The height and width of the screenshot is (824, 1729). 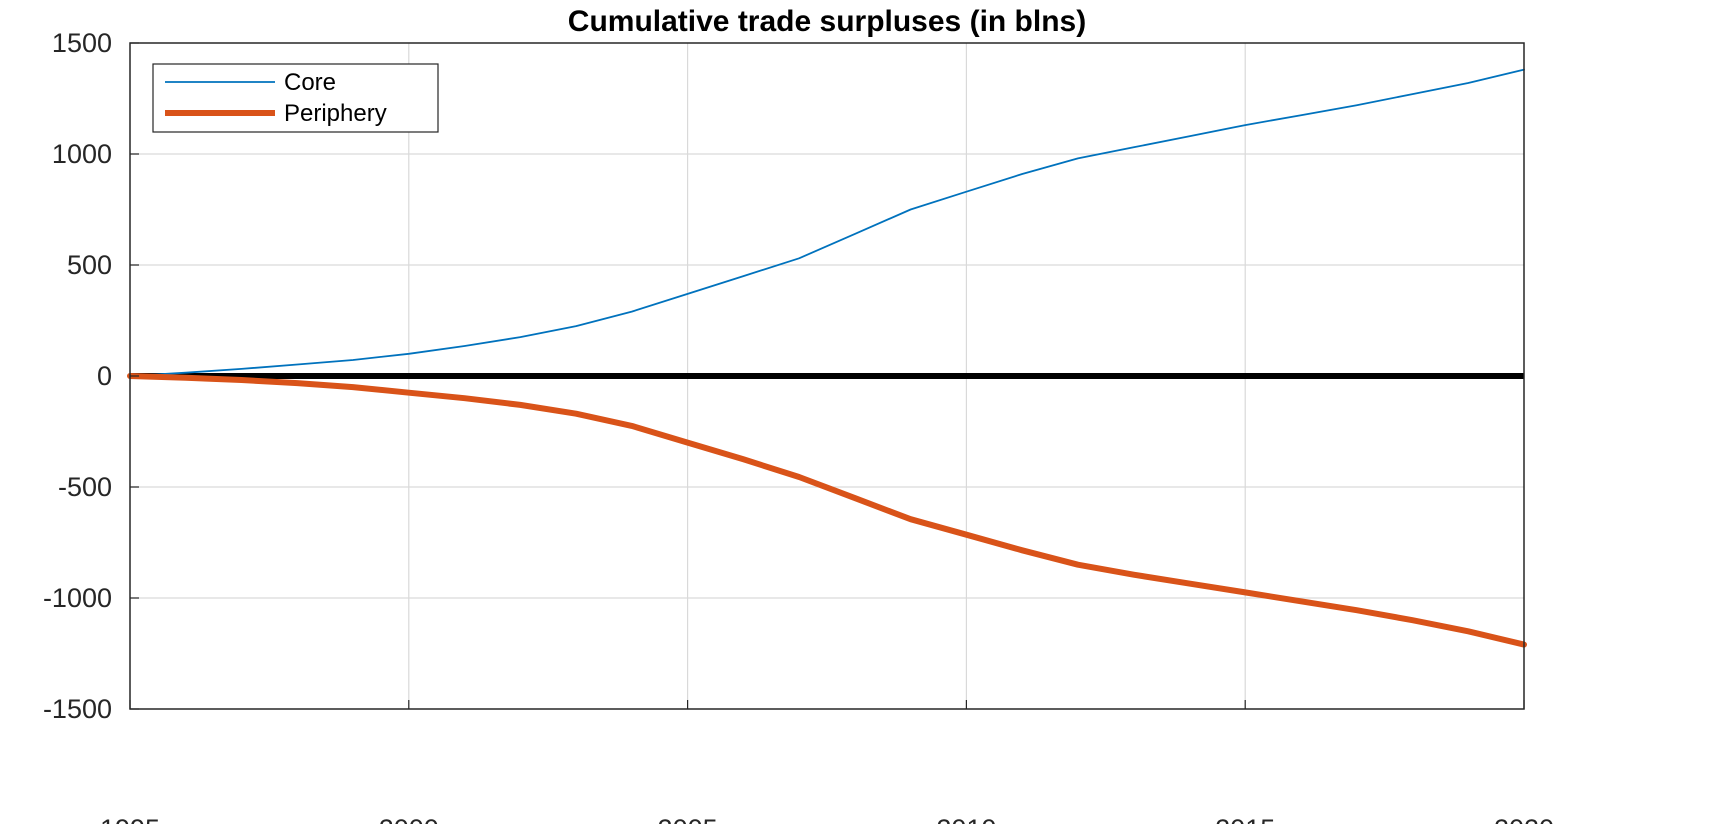 I want to click on legend-label-core: Core, so click(x=310, y=82).